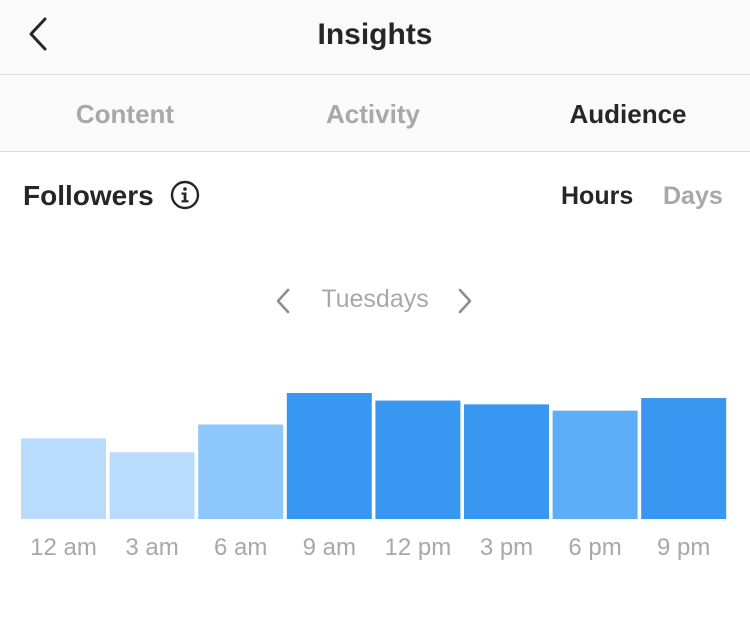 This screenshot has width=750, height=631. Describe the element at coordinates (125, 114) in the screenshot. I see `tab-content: Content` at that location.